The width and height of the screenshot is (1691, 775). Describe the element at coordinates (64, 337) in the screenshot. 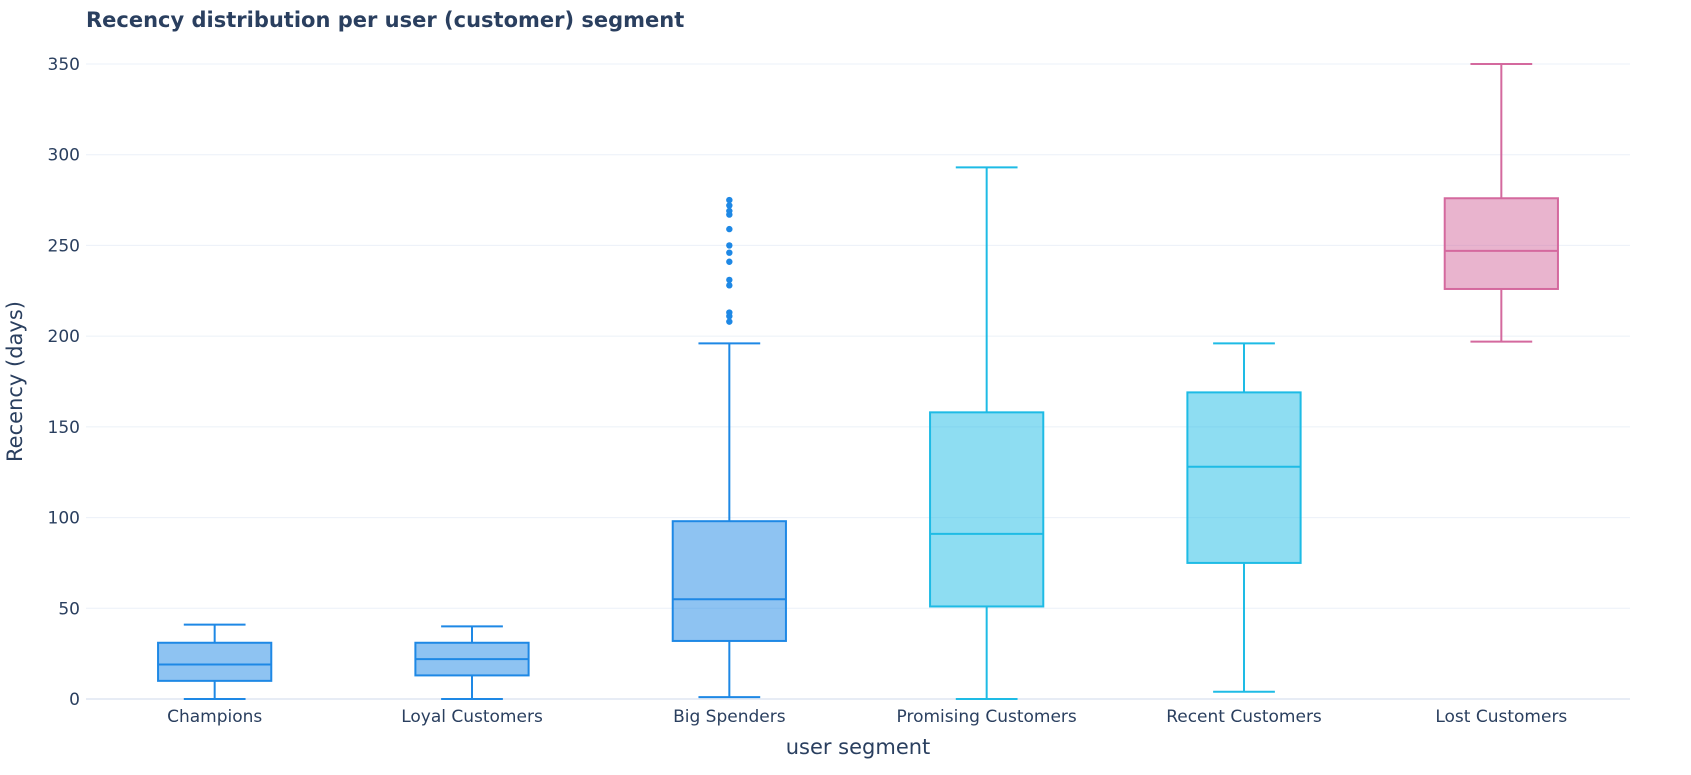

I see `y-tick-label: 200` at that location.